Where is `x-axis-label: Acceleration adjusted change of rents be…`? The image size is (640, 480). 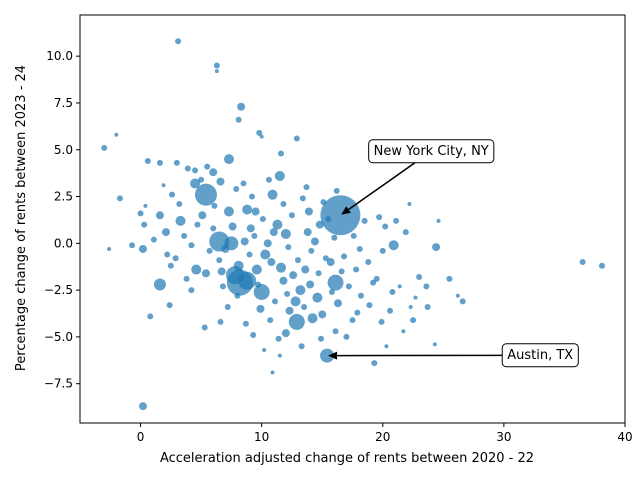 x-axis-label: Acceleration adjusted change of rents be… is located at coordinates (347, 458).